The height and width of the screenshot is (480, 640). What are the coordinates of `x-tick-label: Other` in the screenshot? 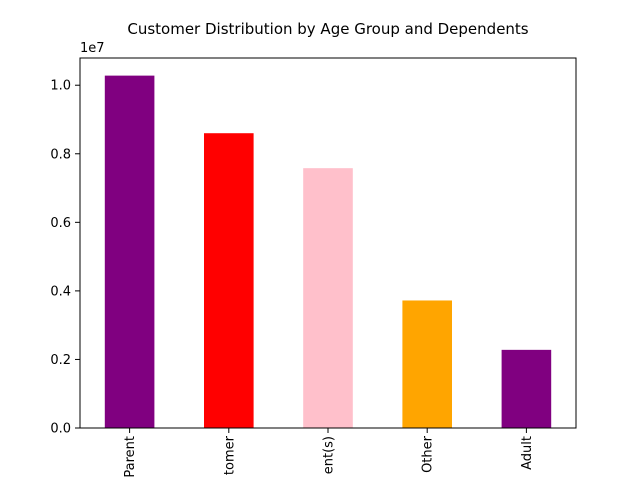 It's located at (428, 454).